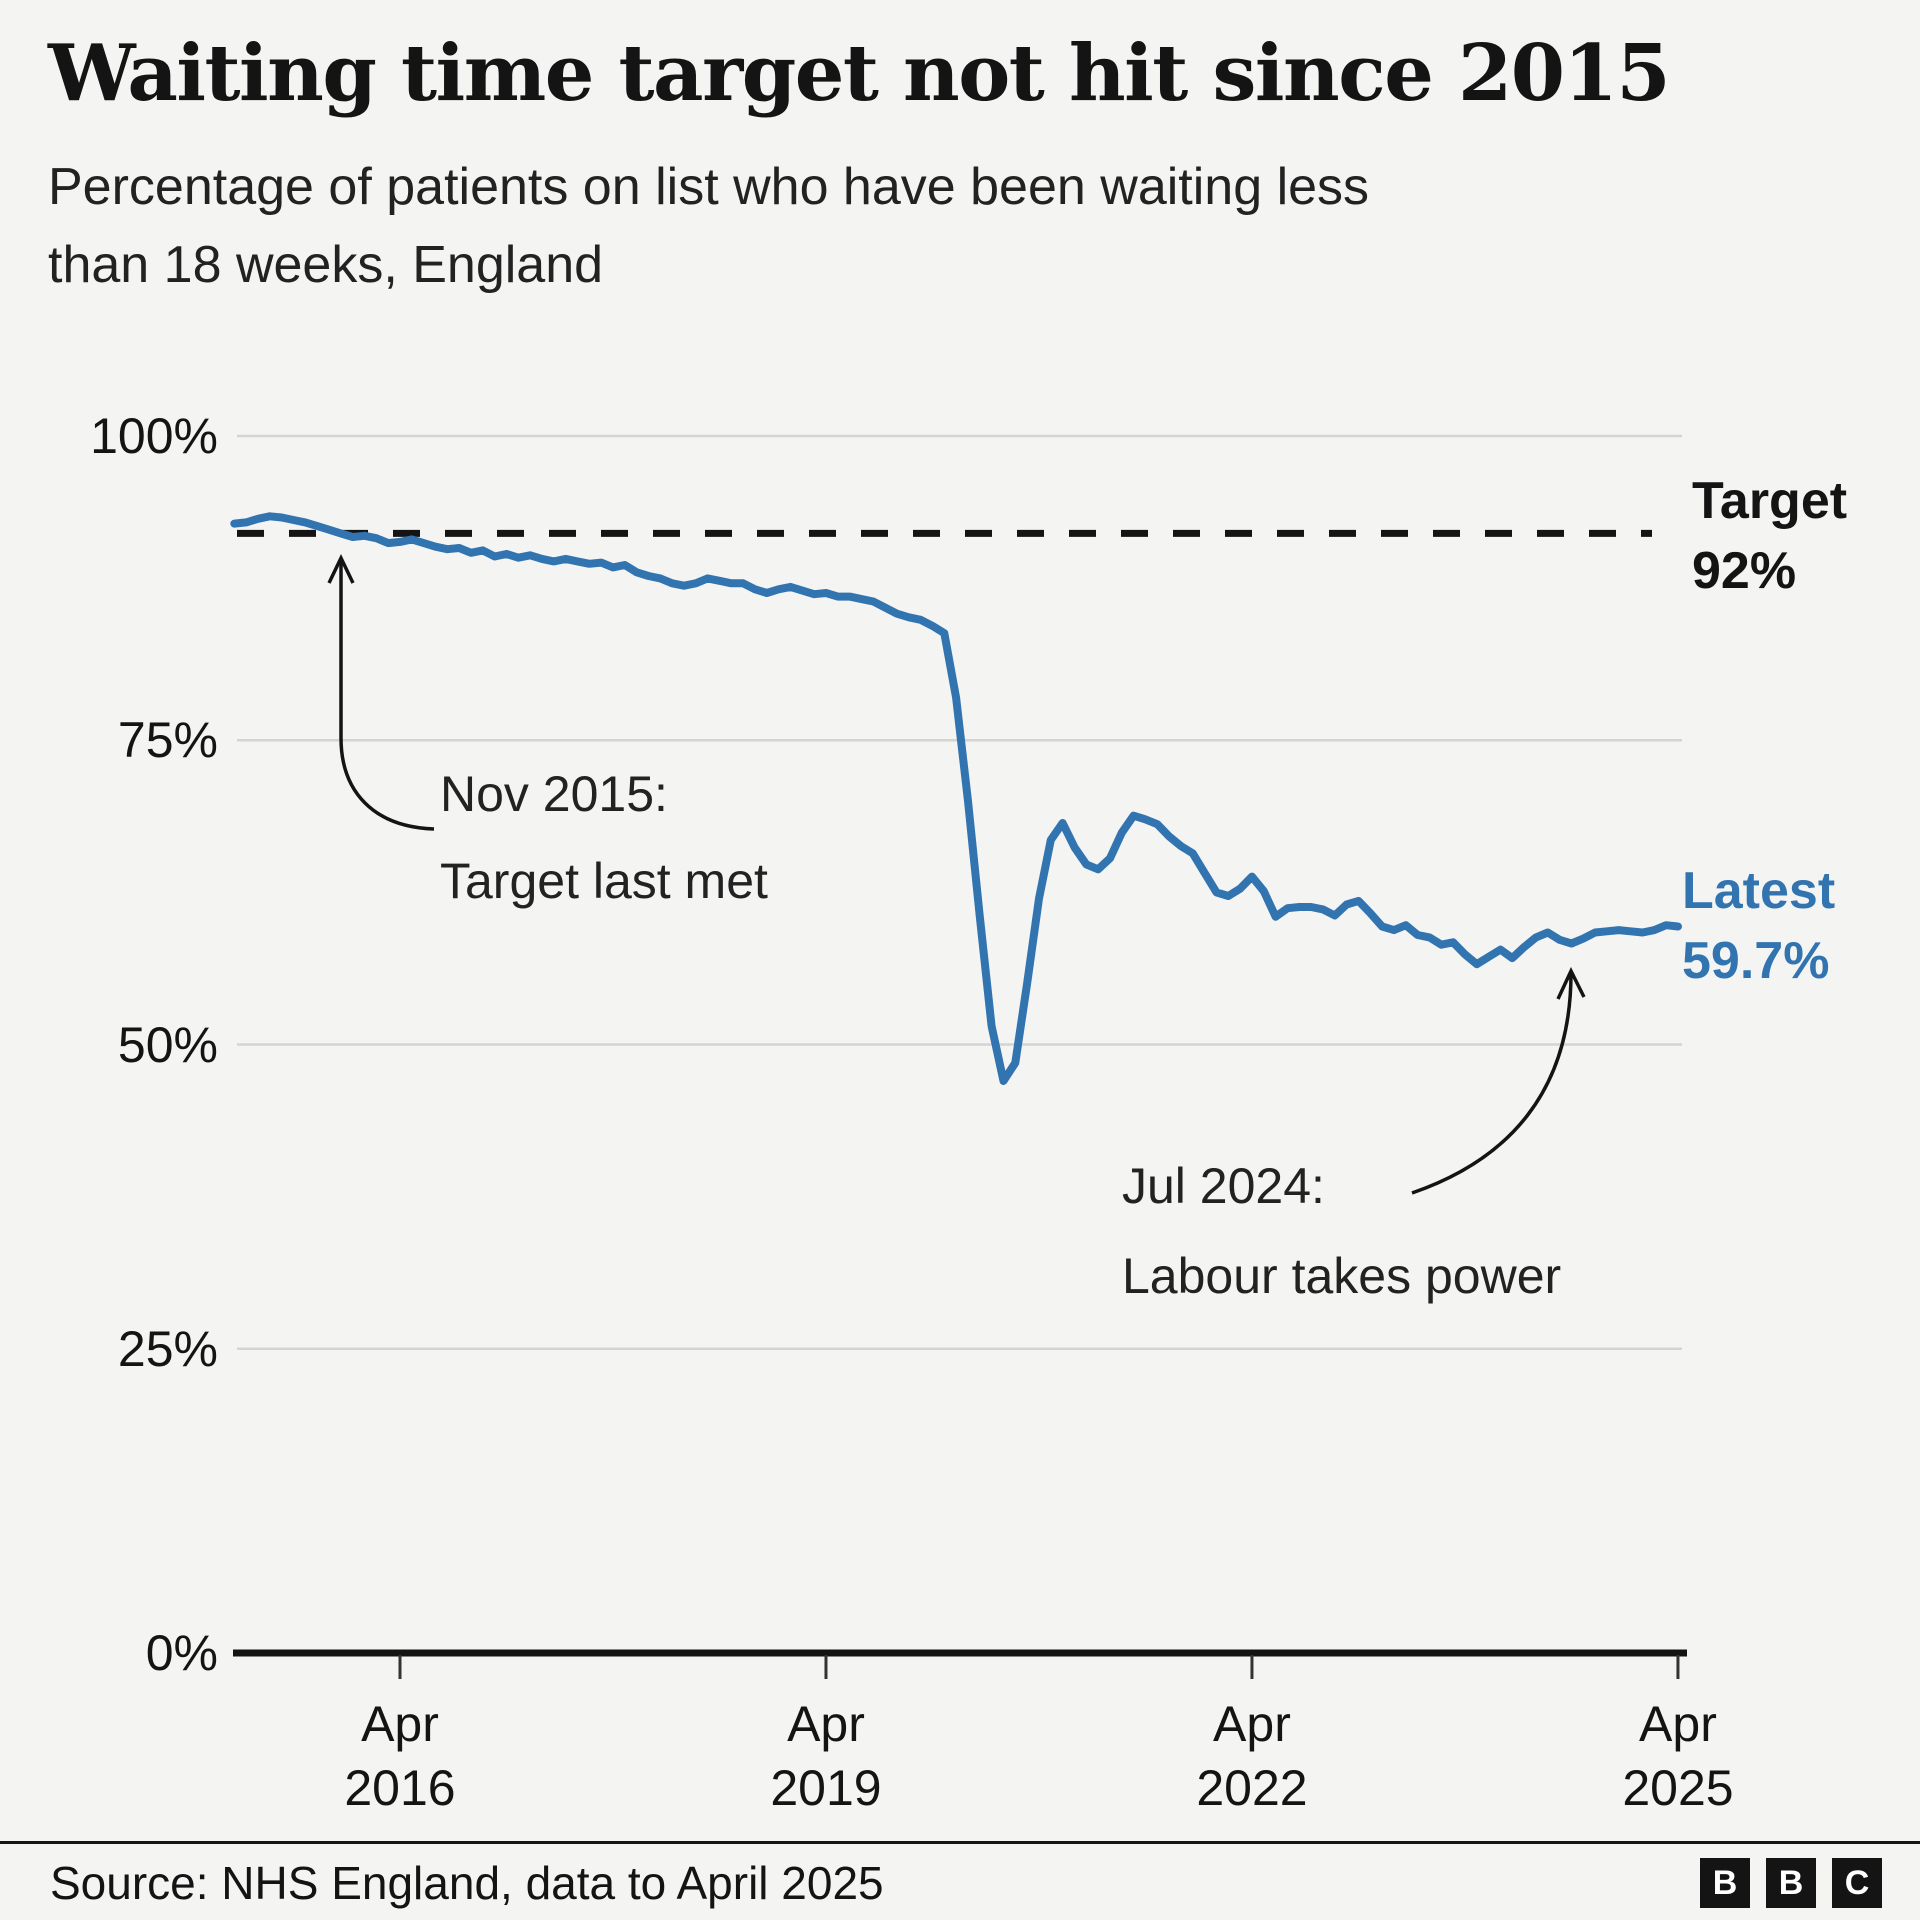 This screenshot has height=1920, width=1920. Describe the element at coordinates (1857, 1883) in the screenshot. I see `bbc-logo-block-3: C` at that location.